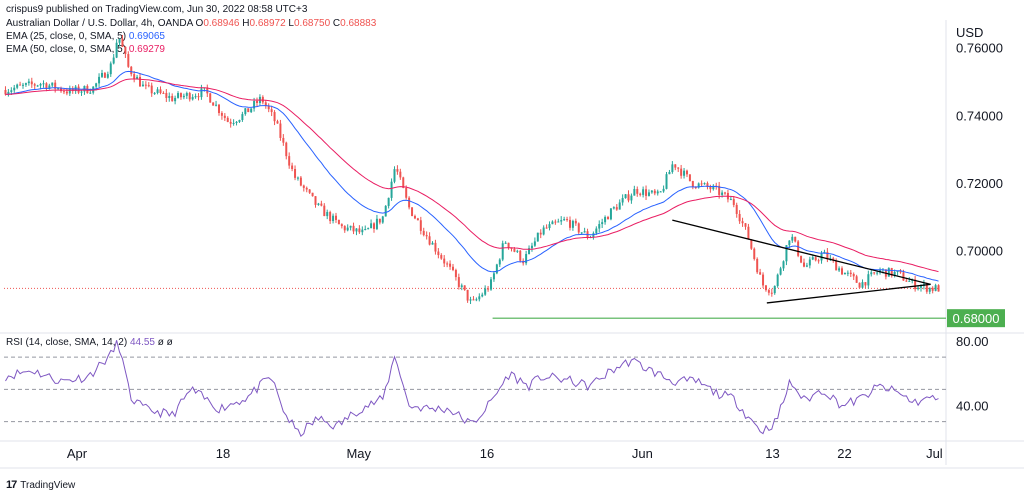 This screenshot has height=495, width=1024. I want to click on rsi-extra: ø ø, so click(165, 342).